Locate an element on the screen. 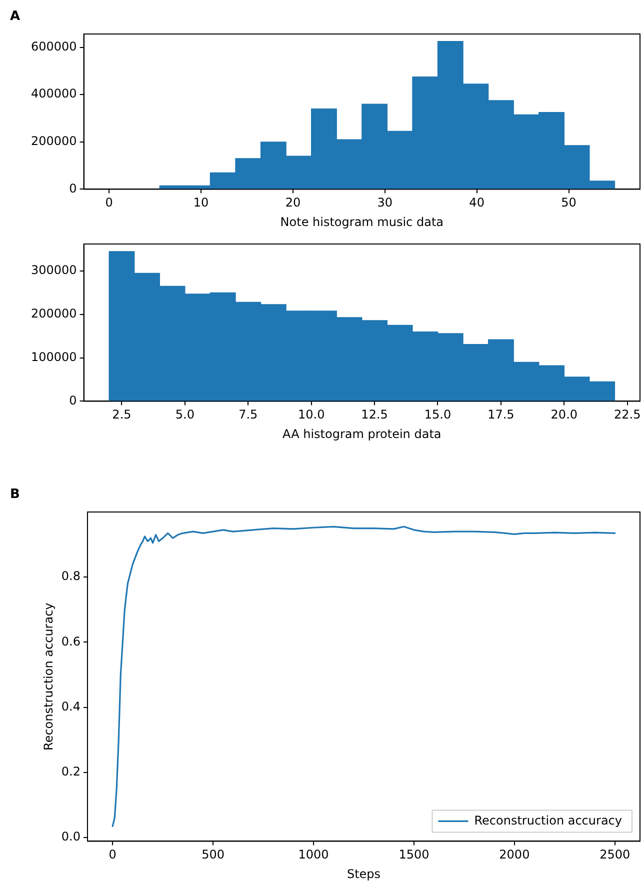 Image resolution: width=644 pixels, height=884 pixels. y-tick-label: 0.2 is located at coordinates (70, 771).